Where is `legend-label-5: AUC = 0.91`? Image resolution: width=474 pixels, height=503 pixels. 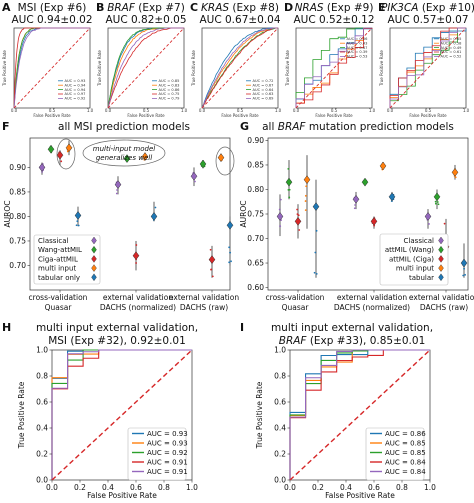 legend-label-5: AUC = 0.91 is located at coordinates (167, 472).